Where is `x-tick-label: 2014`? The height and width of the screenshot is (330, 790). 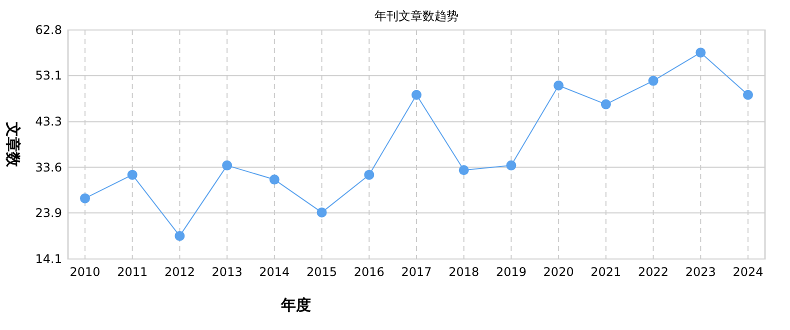
x-tick-label: 2014 is located at coordinates (274, 272).